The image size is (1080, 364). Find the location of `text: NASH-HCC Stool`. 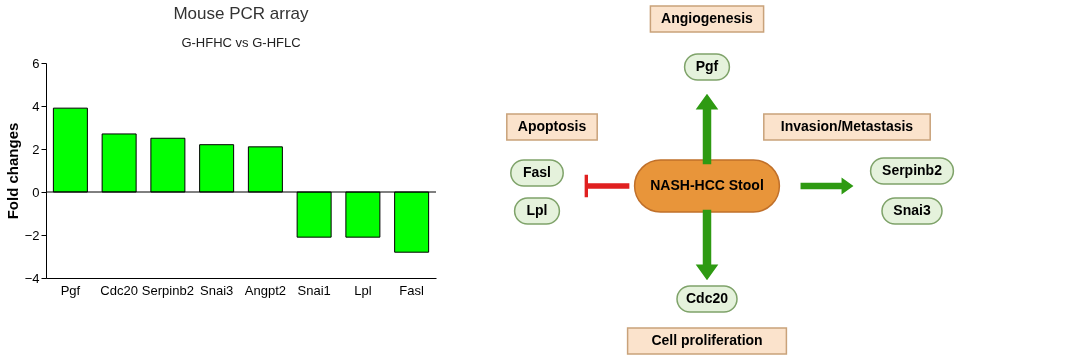

text: NASH-HCC Stool is located at coordinates (707, 185).